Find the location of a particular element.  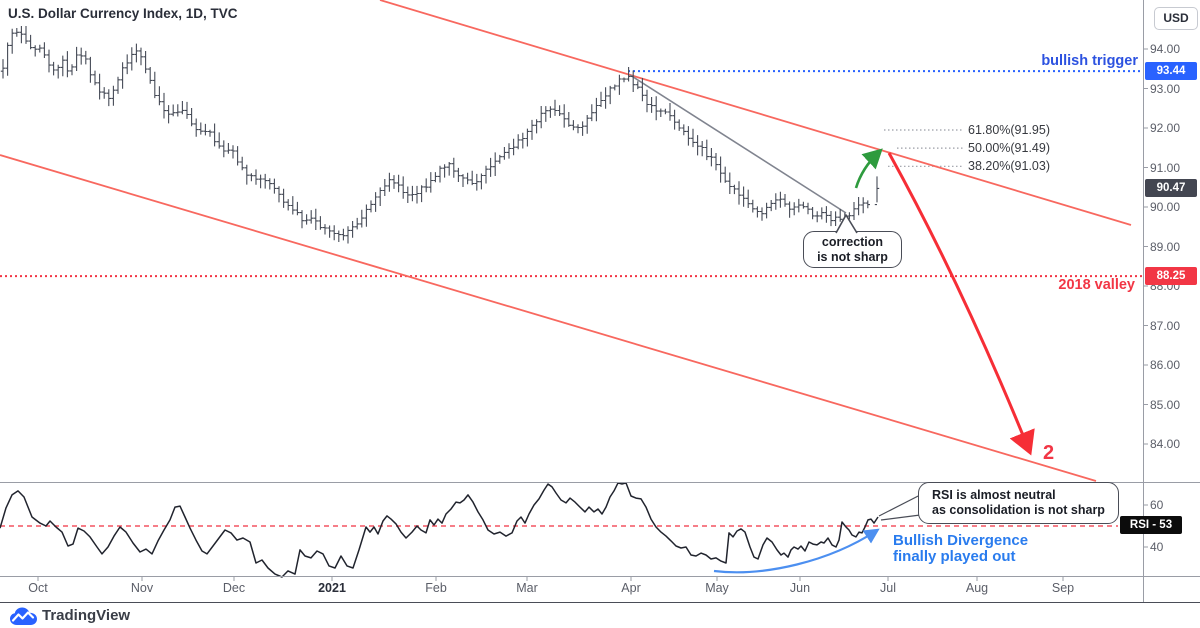

time-axis-label: Sep is located at coordinates (1063, 588).